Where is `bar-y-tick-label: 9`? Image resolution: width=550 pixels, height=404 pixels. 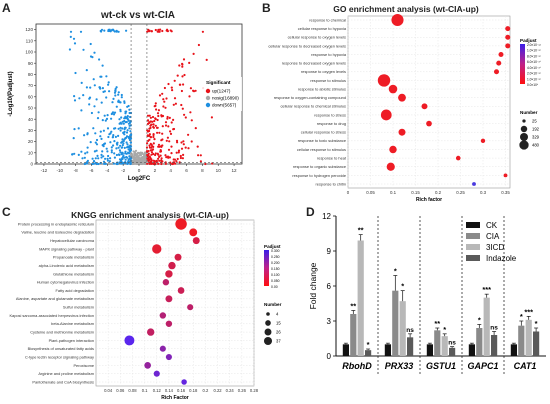 bar-y-tick-label: 9 is located at coordinates (329, 251).